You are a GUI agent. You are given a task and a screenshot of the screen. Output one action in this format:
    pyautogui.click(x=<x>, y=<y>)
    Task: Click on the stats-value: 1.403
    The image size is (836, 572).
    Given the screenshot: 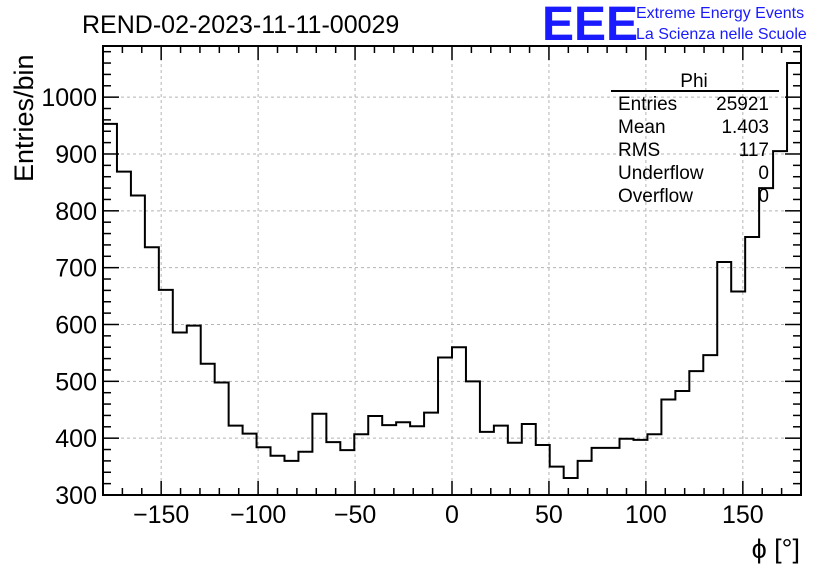 What is the action you would take?
    pyautogui.click(x=745, y=127)
    